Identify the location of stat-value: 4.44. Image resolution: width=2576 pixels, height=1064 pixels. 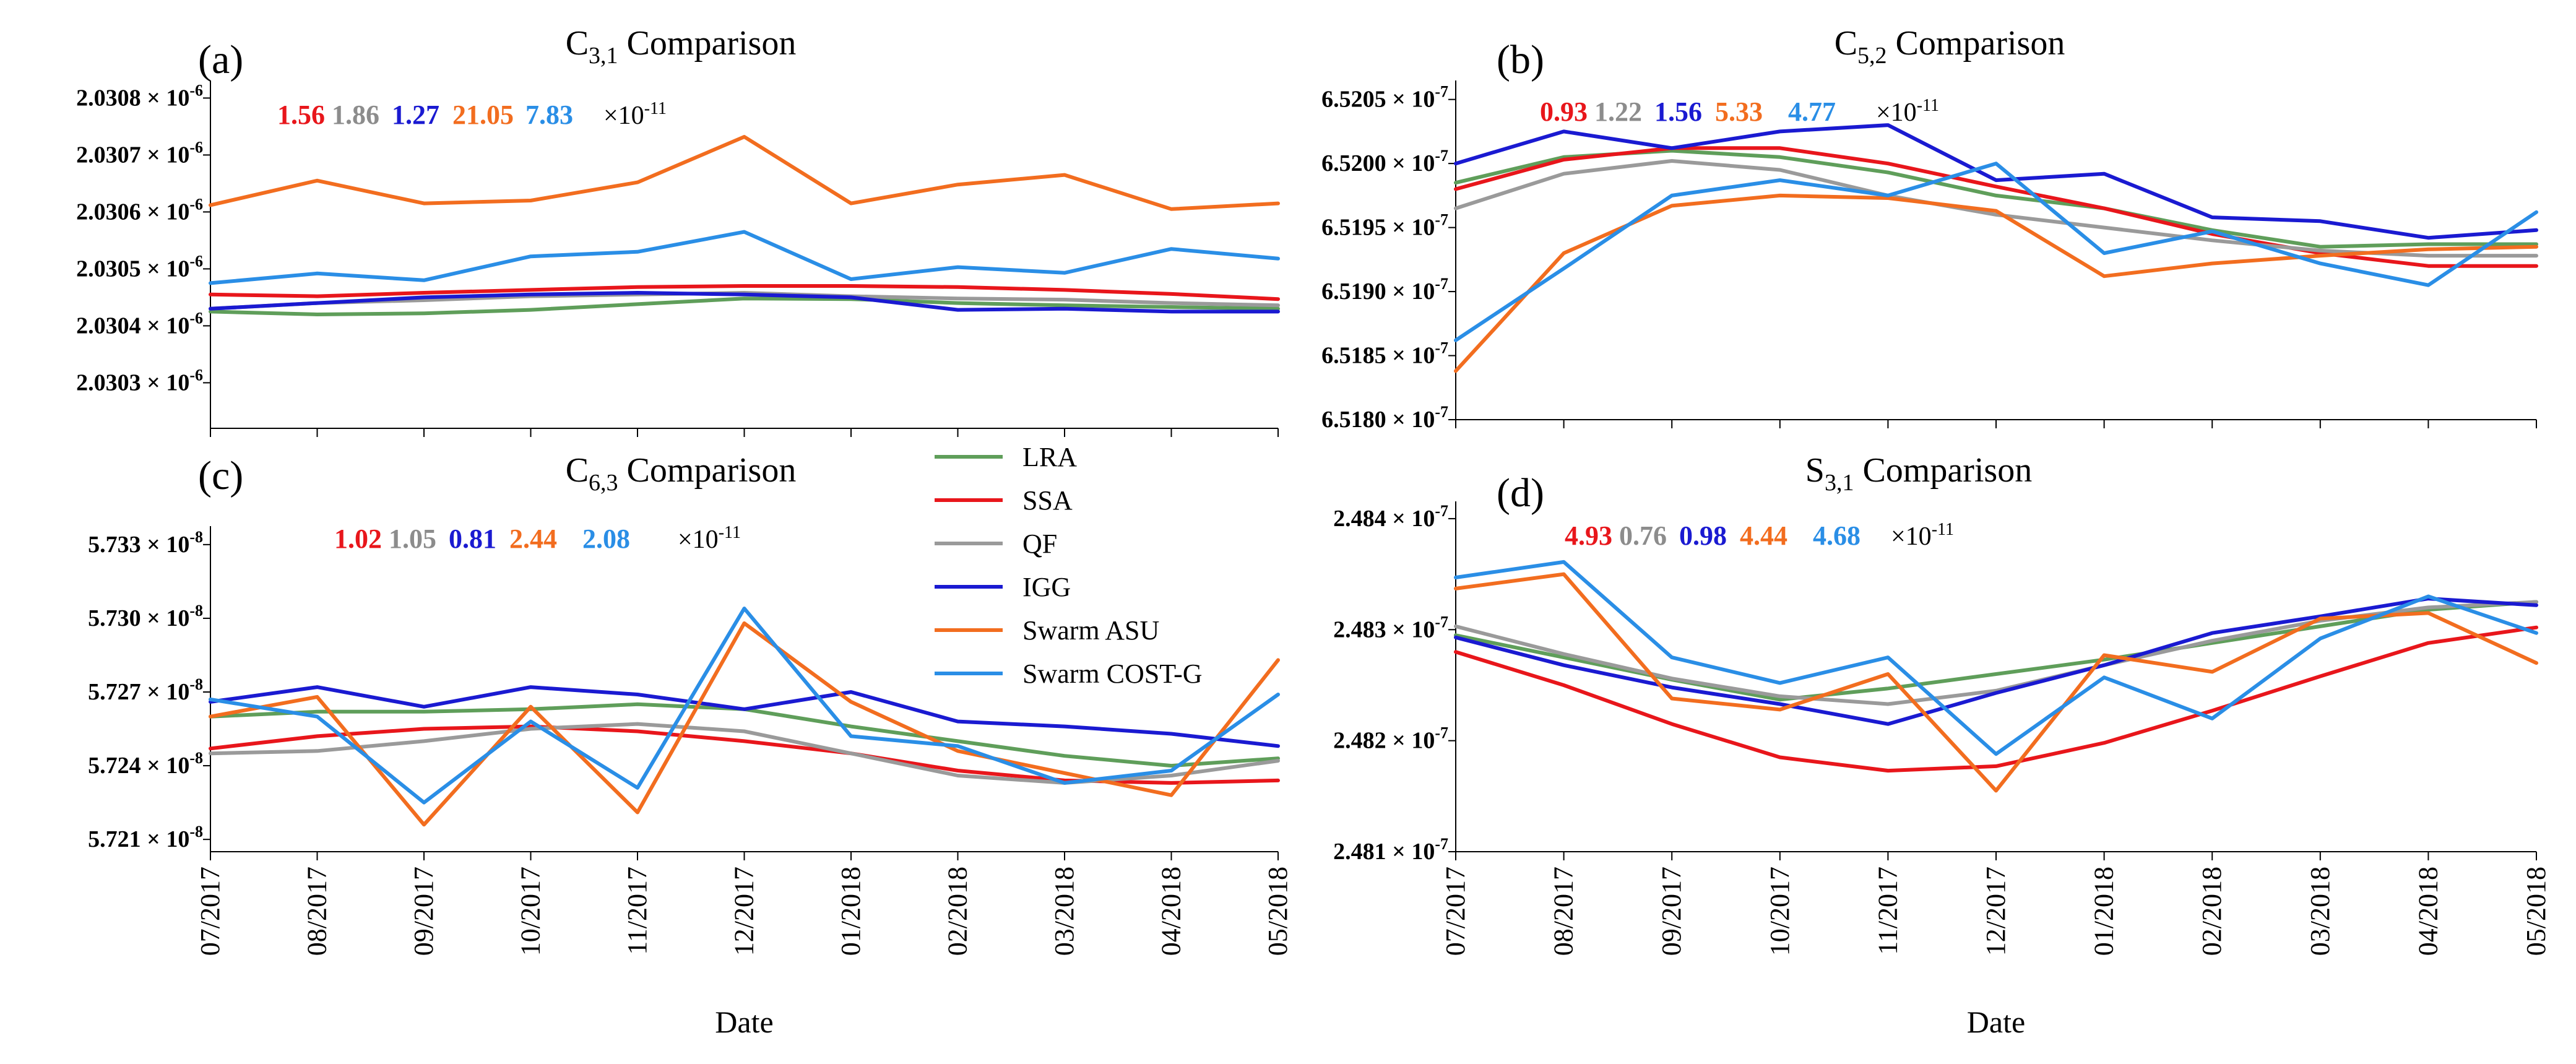
(1763, 536).